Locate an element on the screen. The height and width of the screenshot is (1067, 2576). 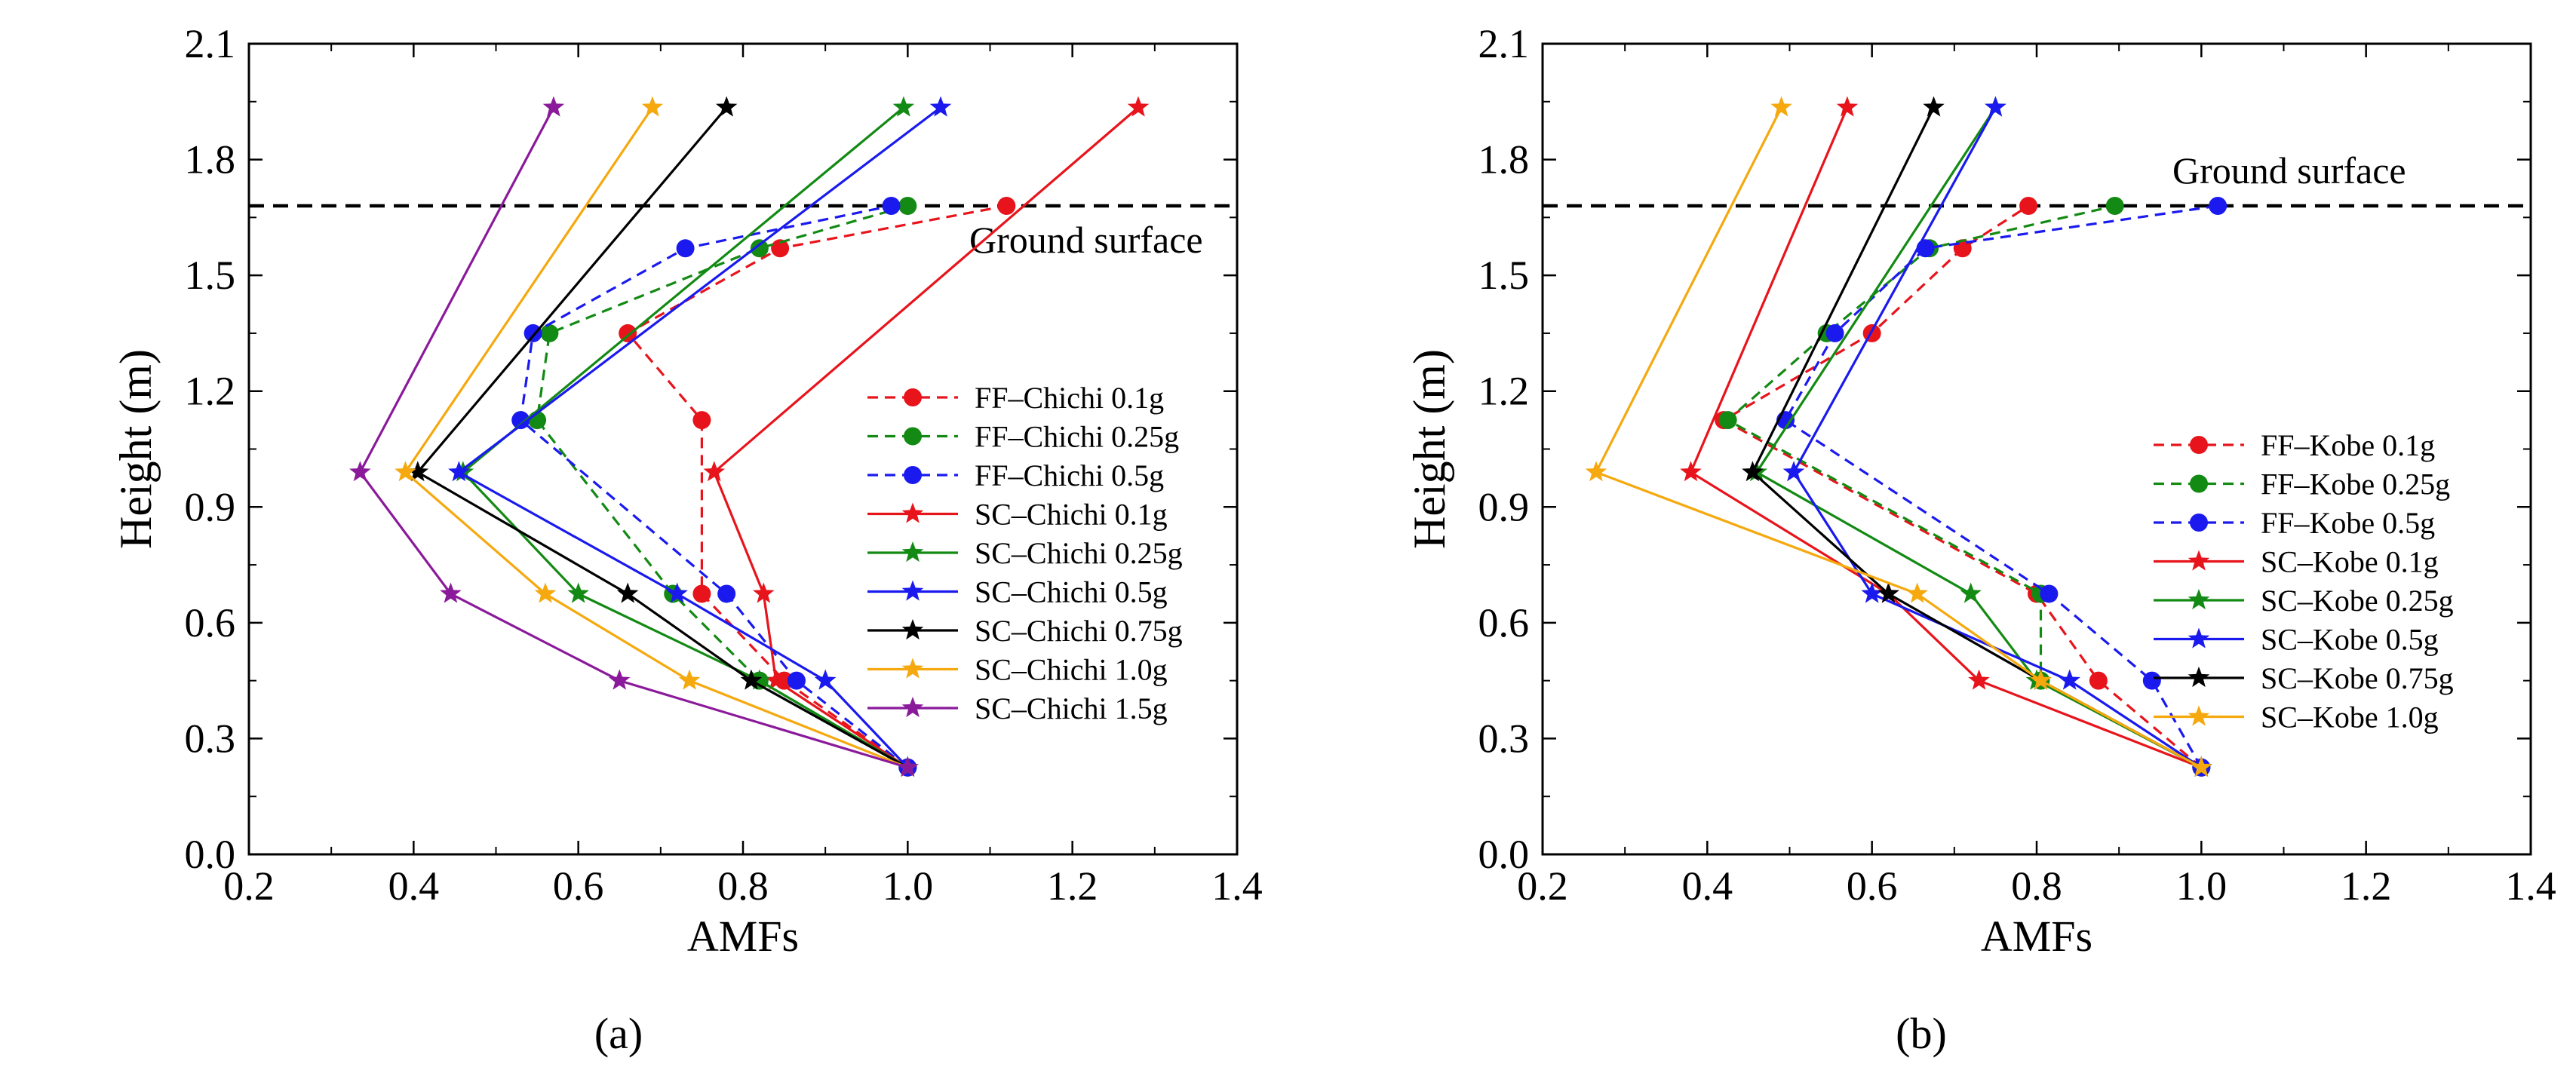
legend-label: SC–Chichi 0.5g is located at coordinates (1071, 592).